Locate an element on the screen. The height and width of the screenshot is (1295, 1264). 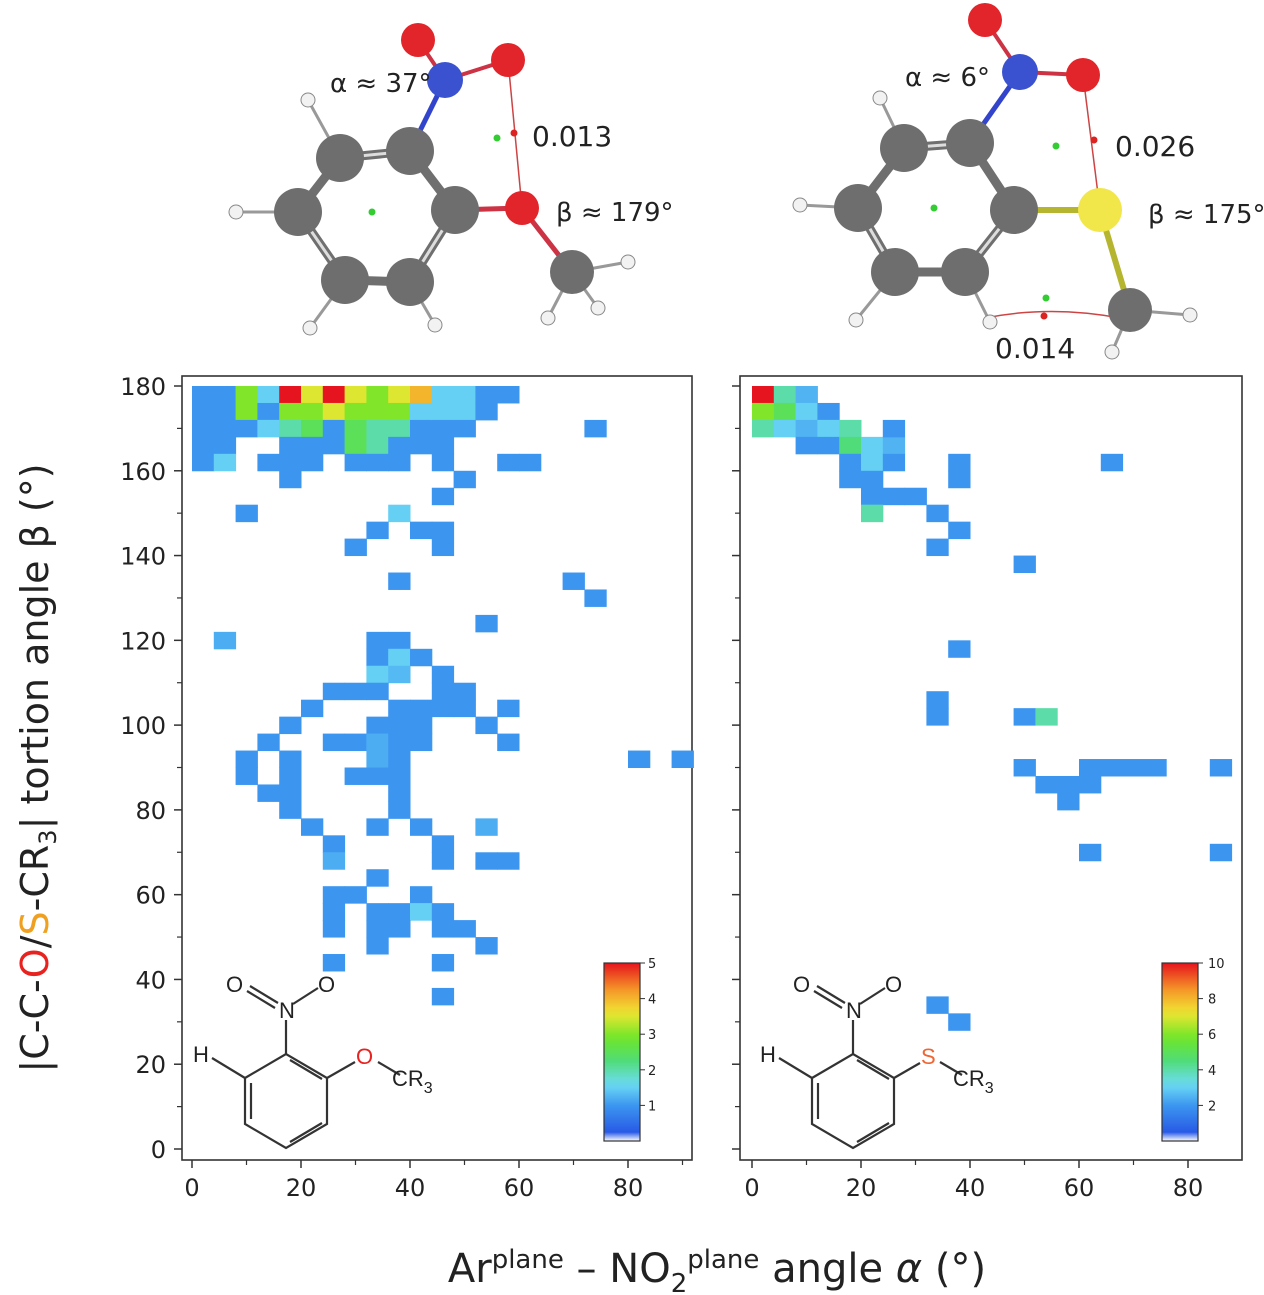
colorbar-tick-label: 6 is located at coordinates (1212, 1035).